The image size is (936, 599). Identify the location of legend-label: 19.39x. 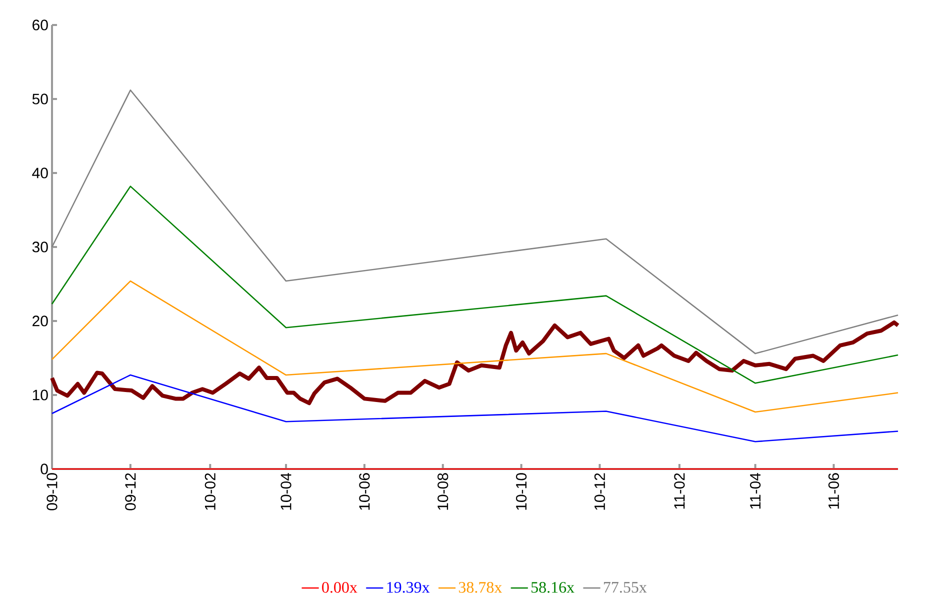
(408, 587).